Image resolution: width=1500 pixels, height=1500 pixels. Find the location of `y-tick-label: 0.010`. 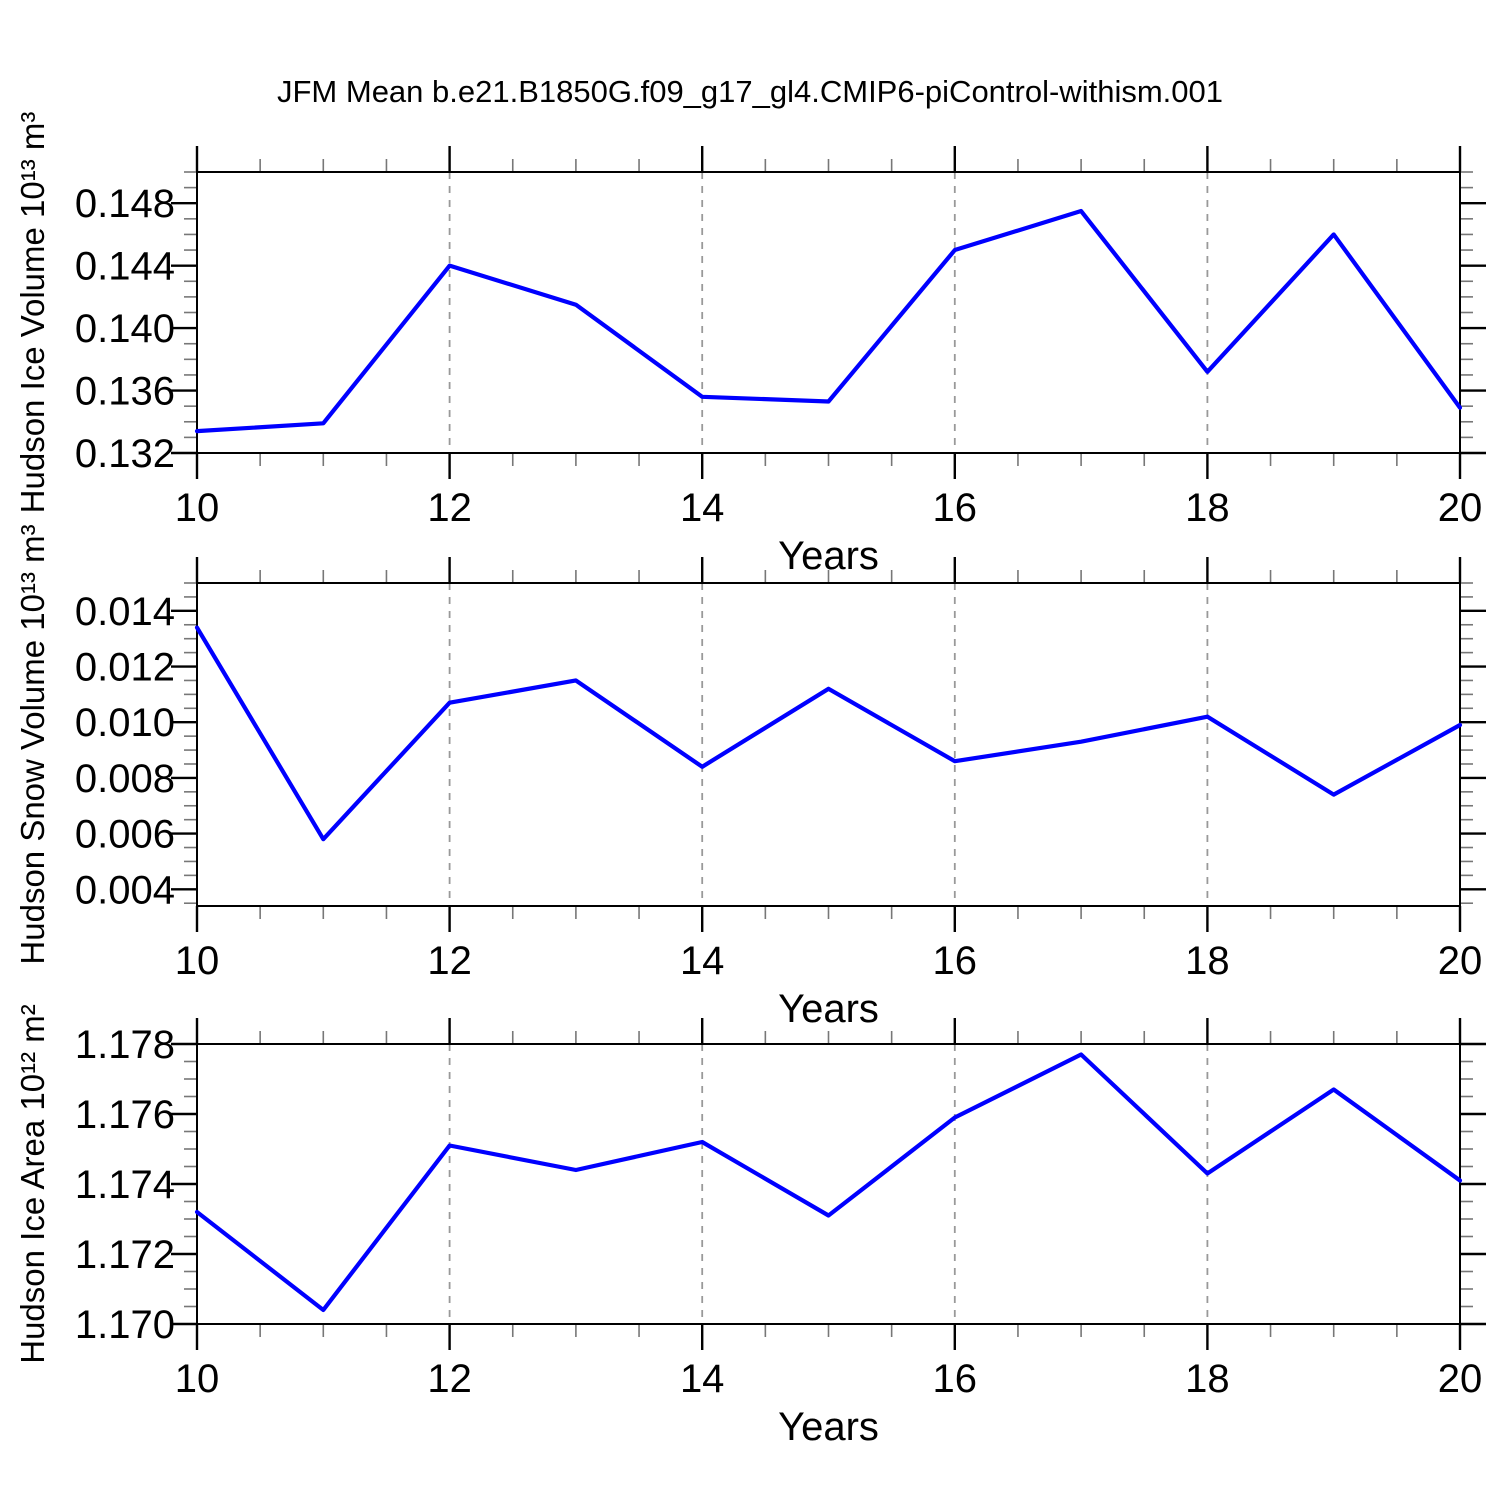

y-tick-label: 0.010 is located at coordinates (125, 723).